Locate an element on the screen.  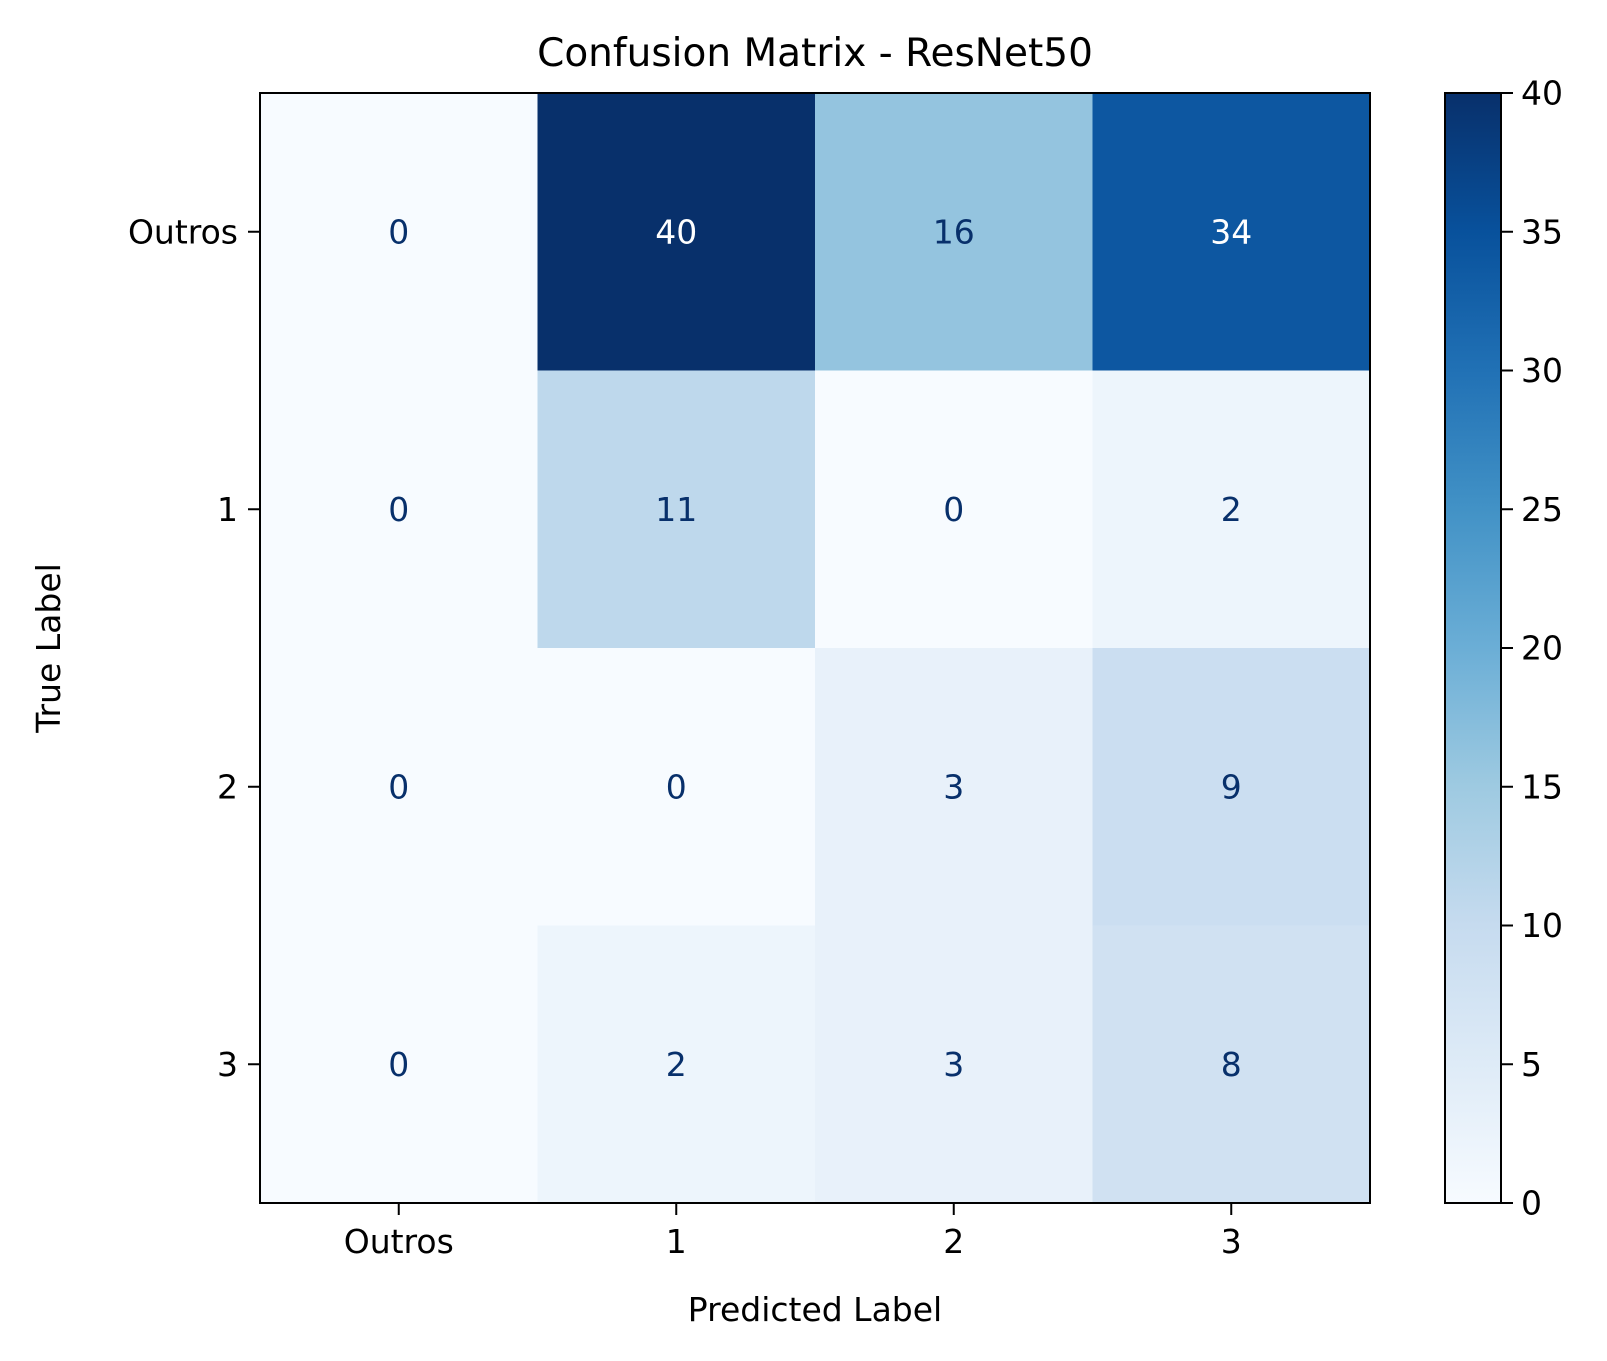
colorbar-tick-label: 15 is located at coordinates (1542, 786).